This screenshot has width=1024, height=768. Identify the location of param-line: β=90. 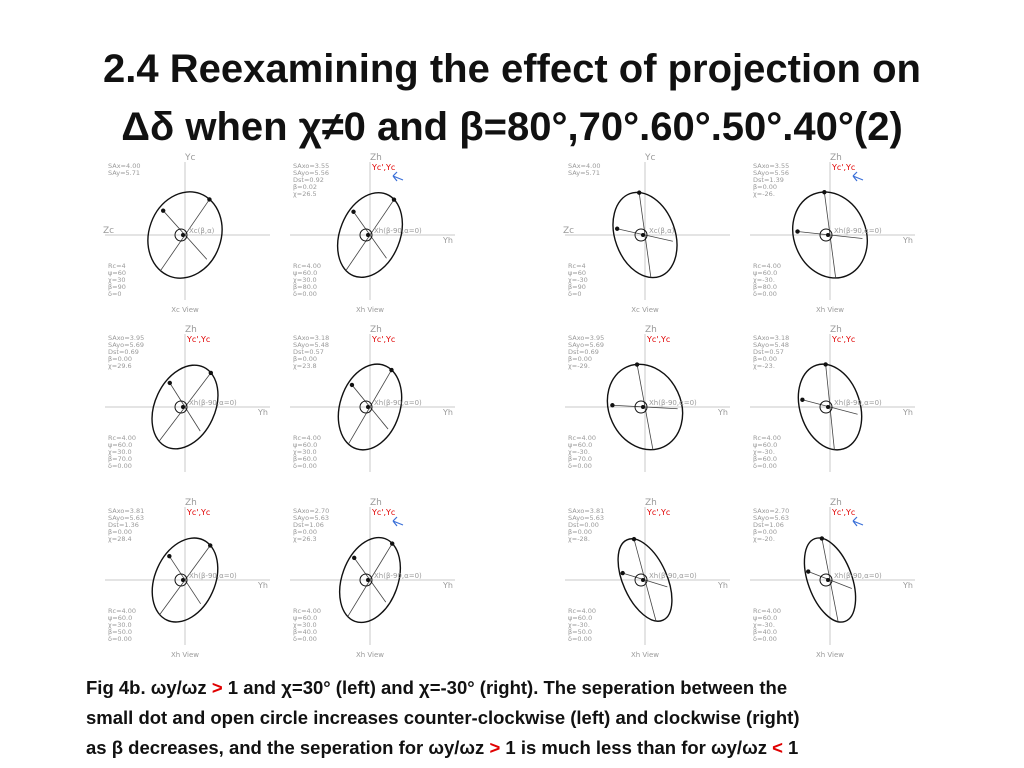
(117, 287).